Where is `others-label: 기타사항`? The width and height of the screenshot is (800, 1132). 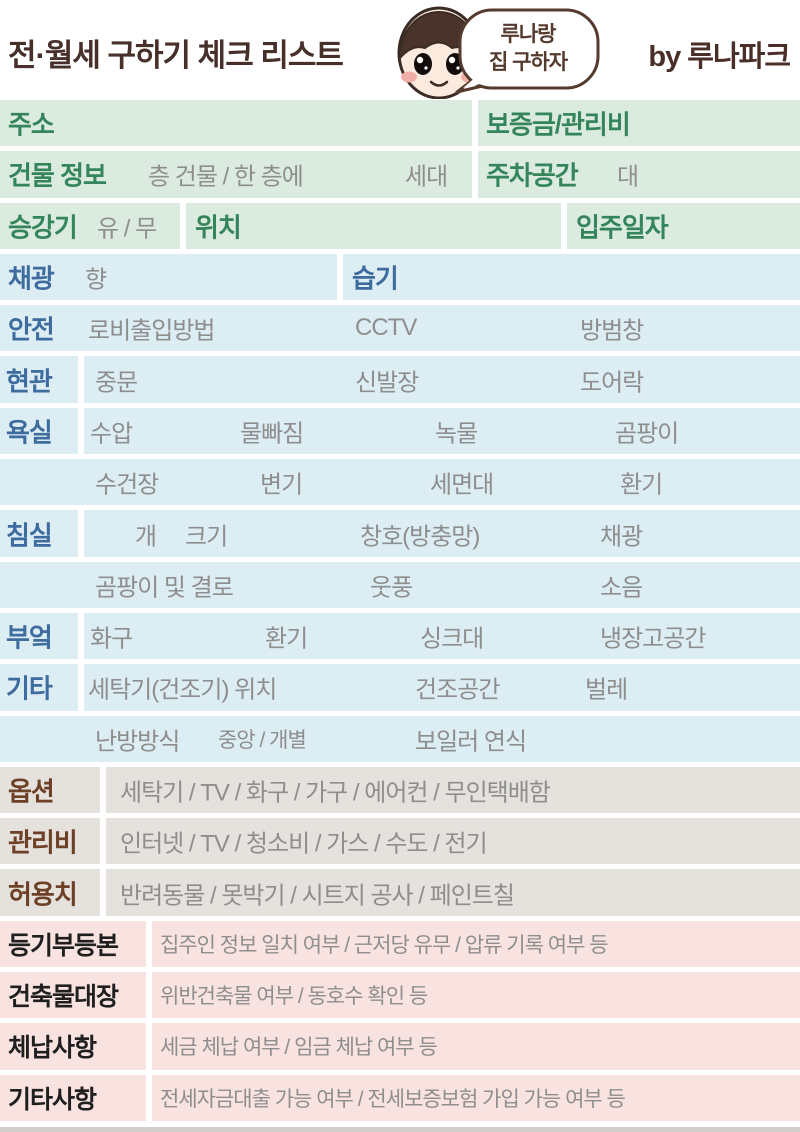 others-label: 기타사항 is located at coordinates (52, 1099).